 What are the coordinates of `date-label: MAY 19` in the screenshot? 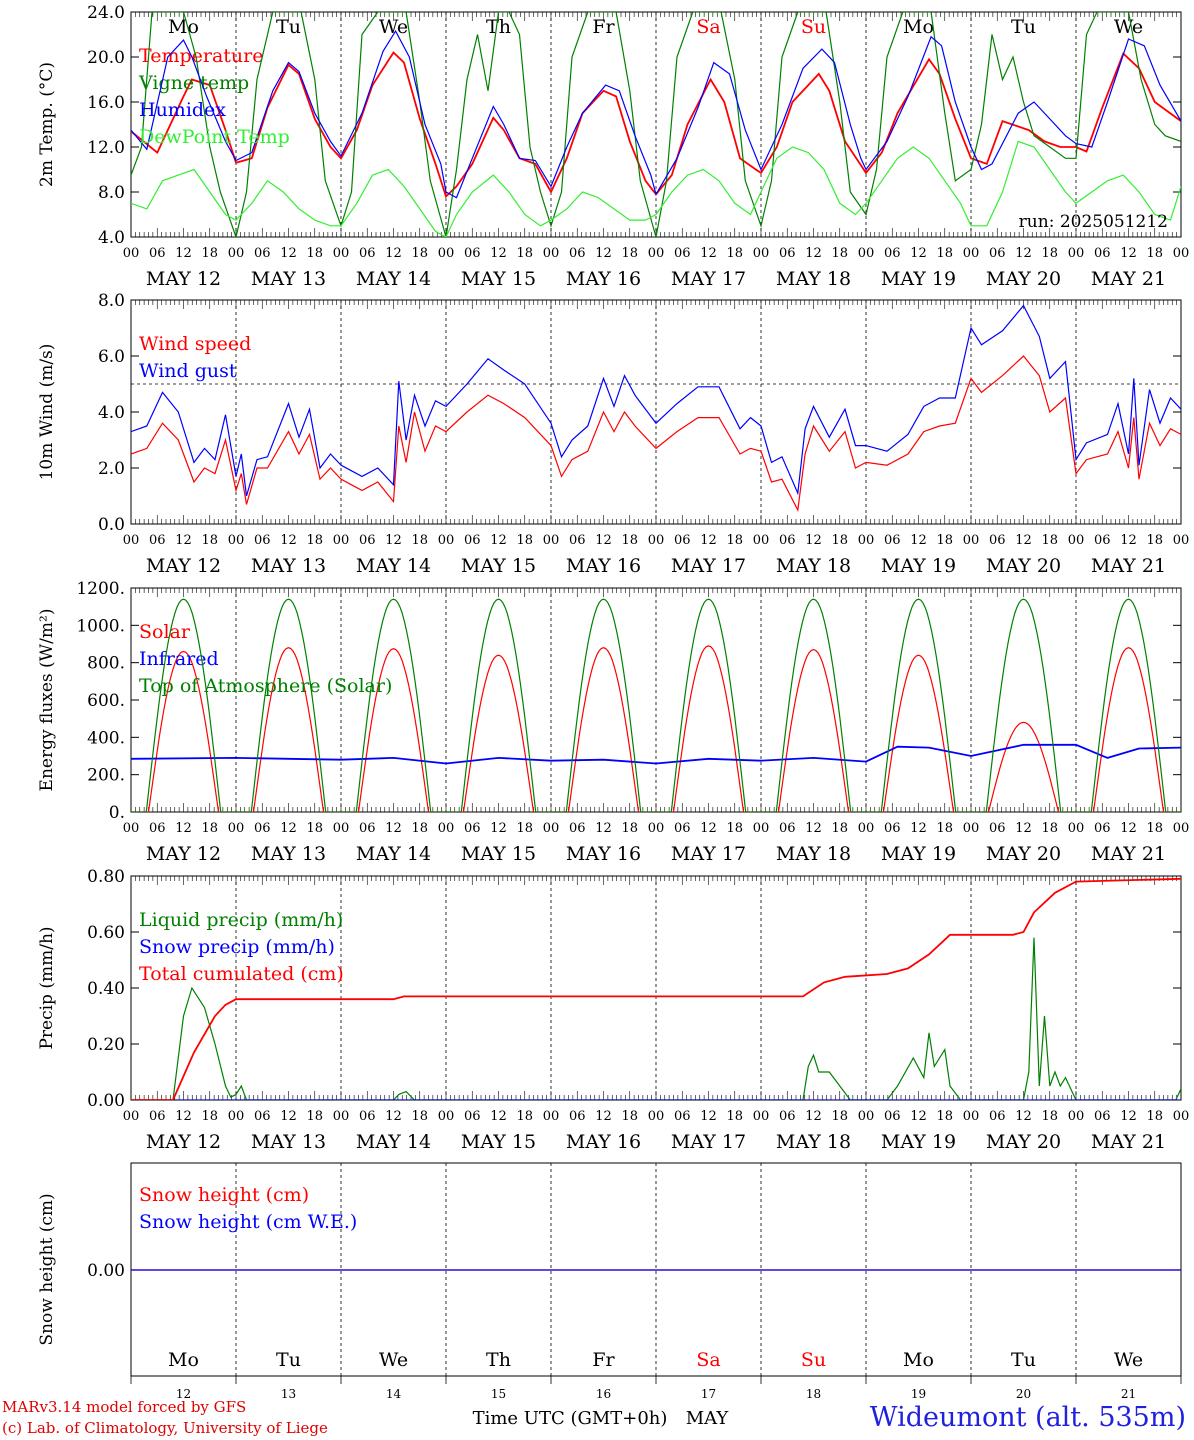 It's located at (918, 854).